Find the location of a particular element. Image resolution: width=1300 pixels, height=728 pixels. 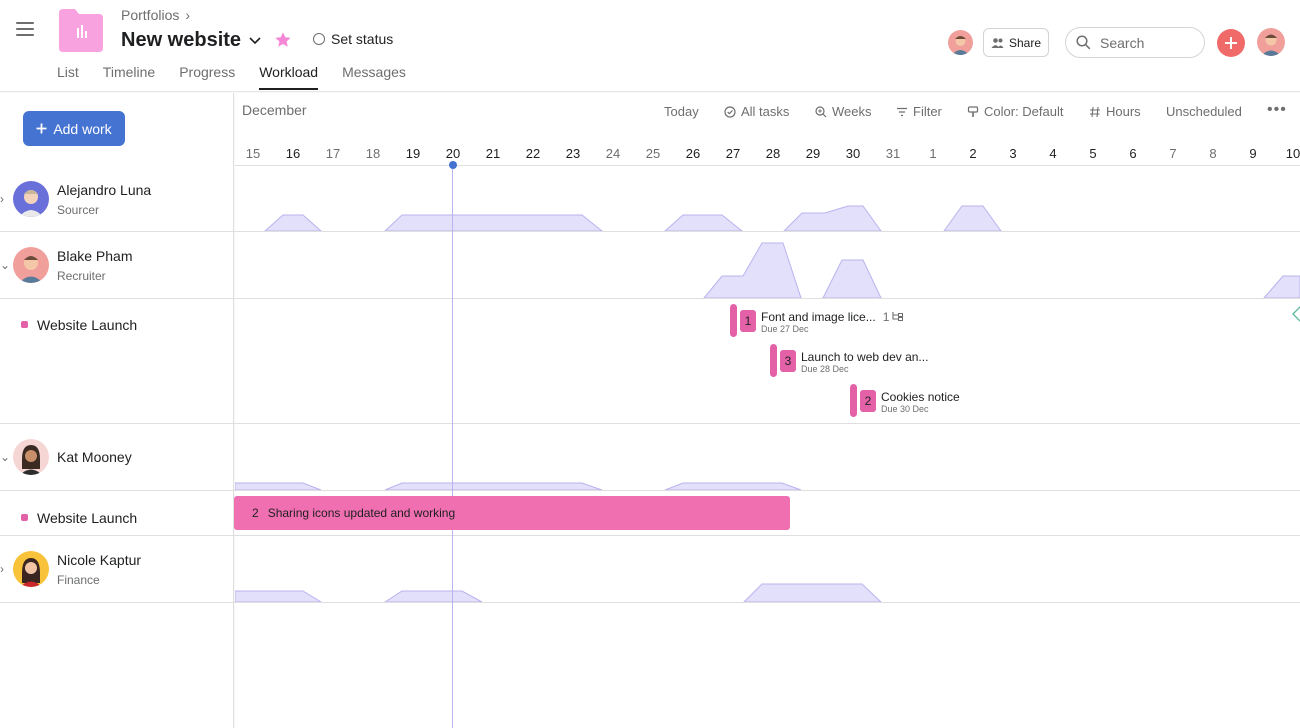

share-button: Share is located at coordinates (1016, 42).